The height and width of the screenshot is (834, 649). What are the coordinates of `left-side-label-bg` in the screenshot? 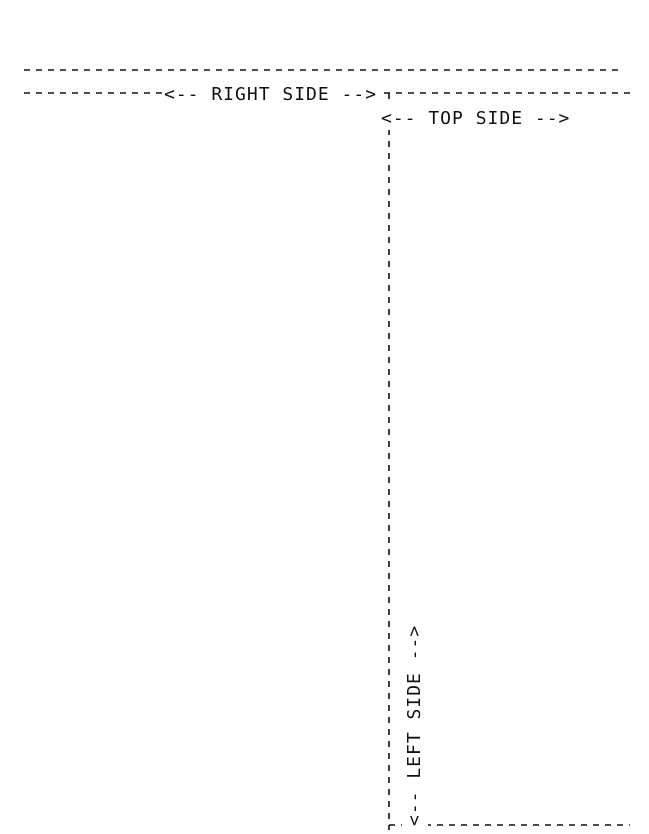 It's located at (415, 726).